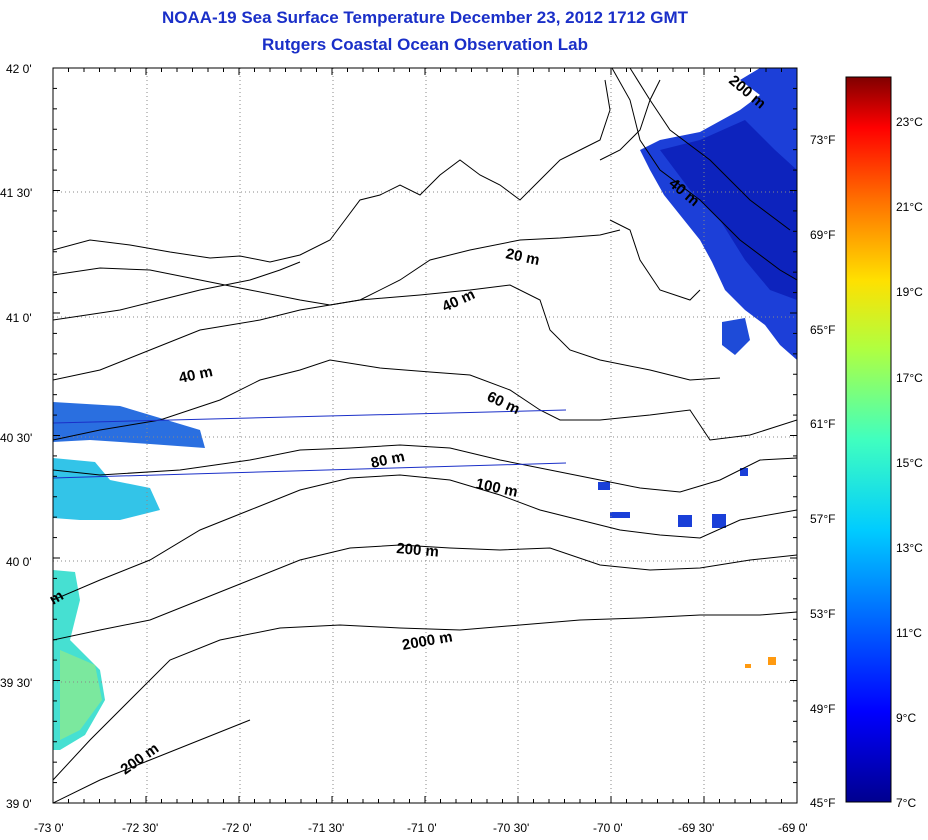 The image size is (928, 840). I want to click on f-label-53: 53°F, so click(822, 614).